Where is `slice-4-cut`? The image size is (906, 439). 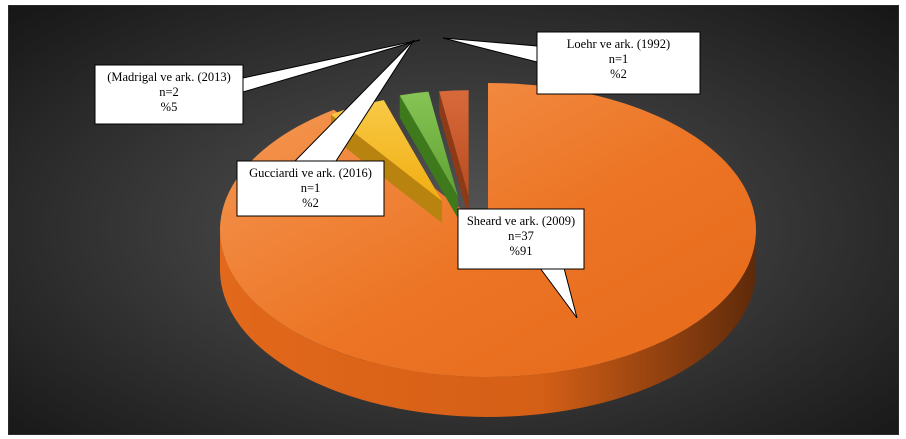 slice-4-cut is located at coordinates (454, 155).